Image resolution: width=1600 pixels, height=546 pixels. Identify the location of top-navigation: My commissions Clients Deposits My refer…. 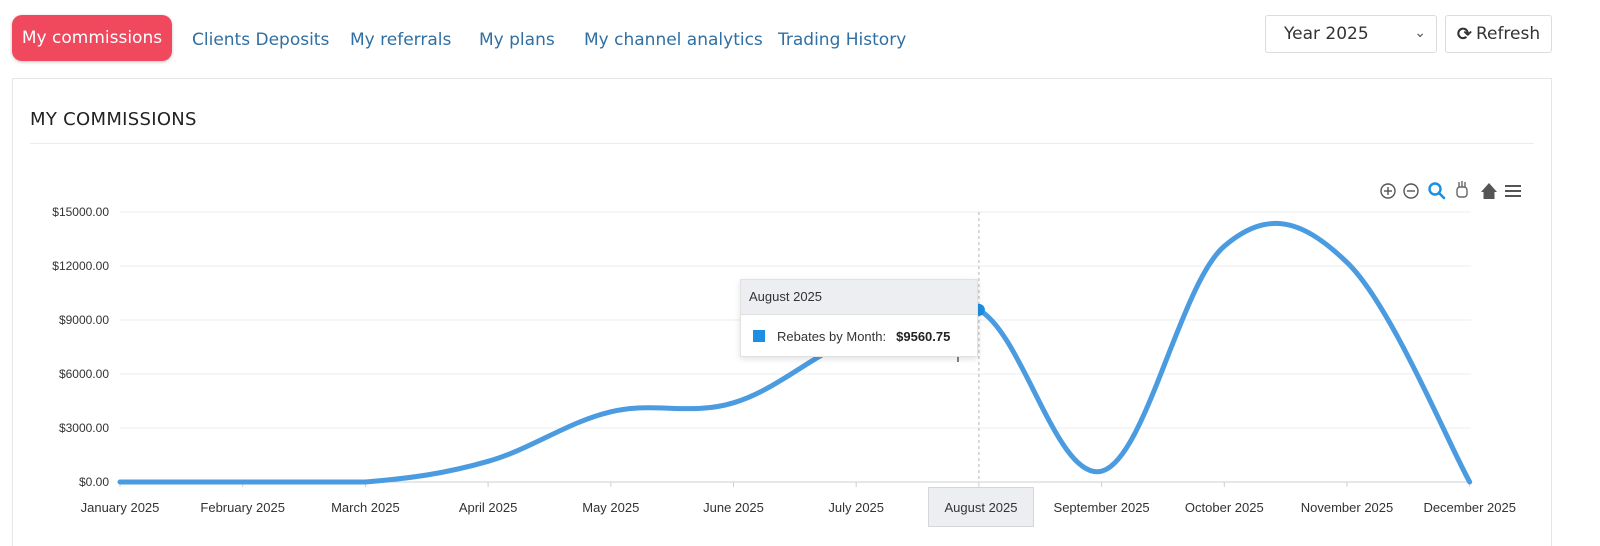
(800, 39).